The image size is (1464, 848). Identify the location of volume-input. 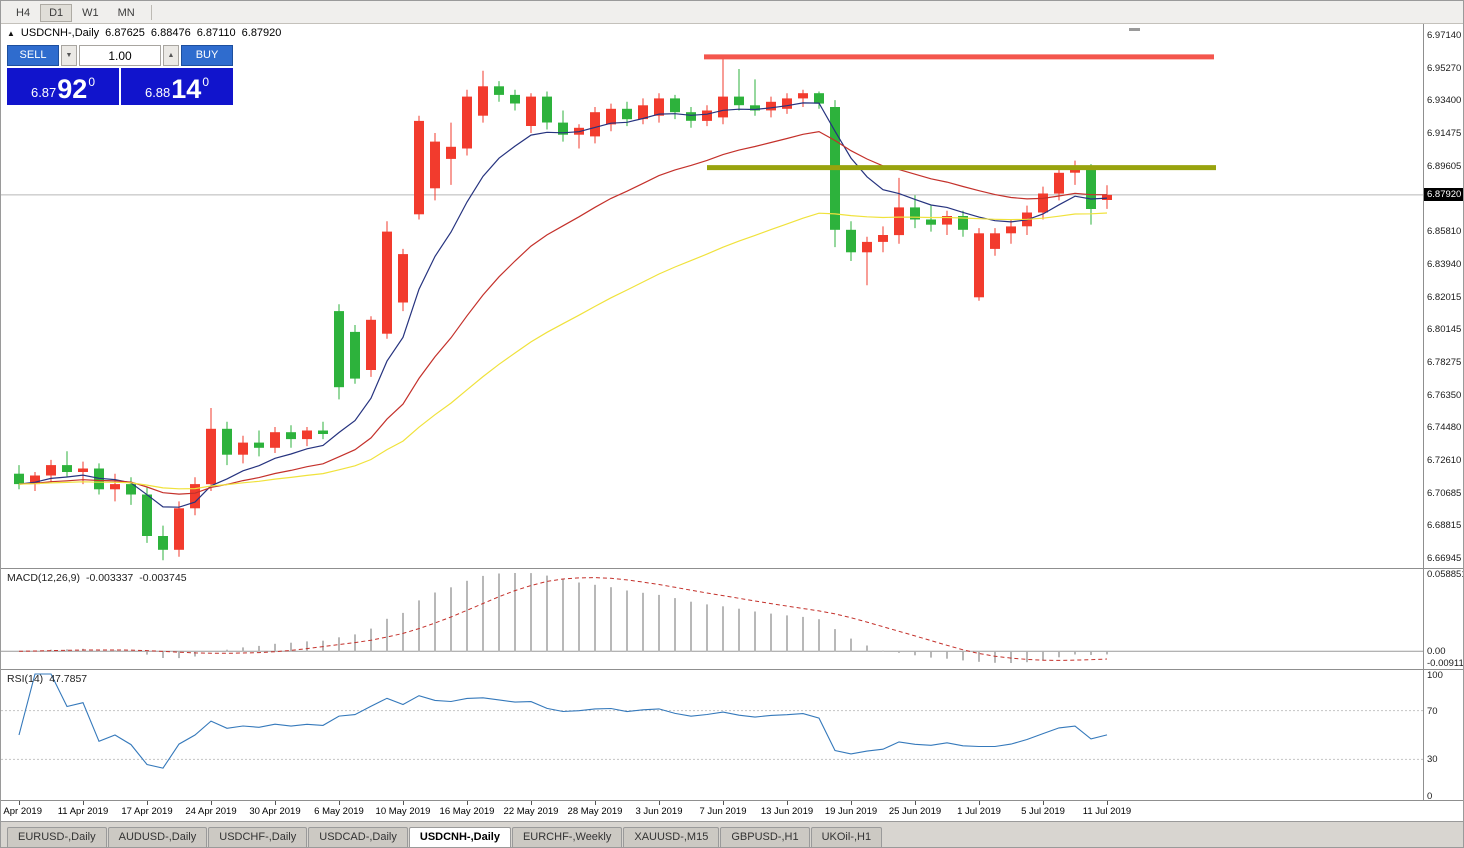
(120, 55).